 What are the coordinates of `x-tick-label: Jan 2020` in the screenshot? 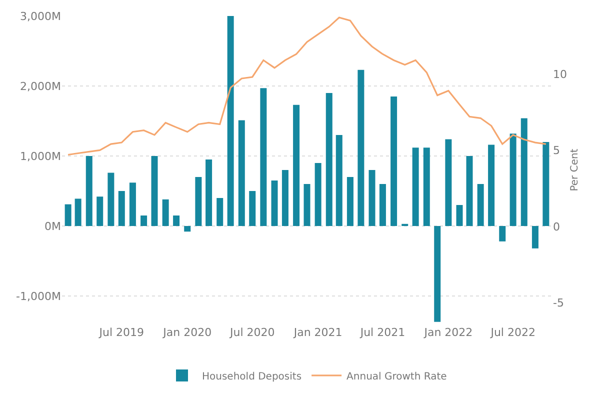 It's located at (187, 332).